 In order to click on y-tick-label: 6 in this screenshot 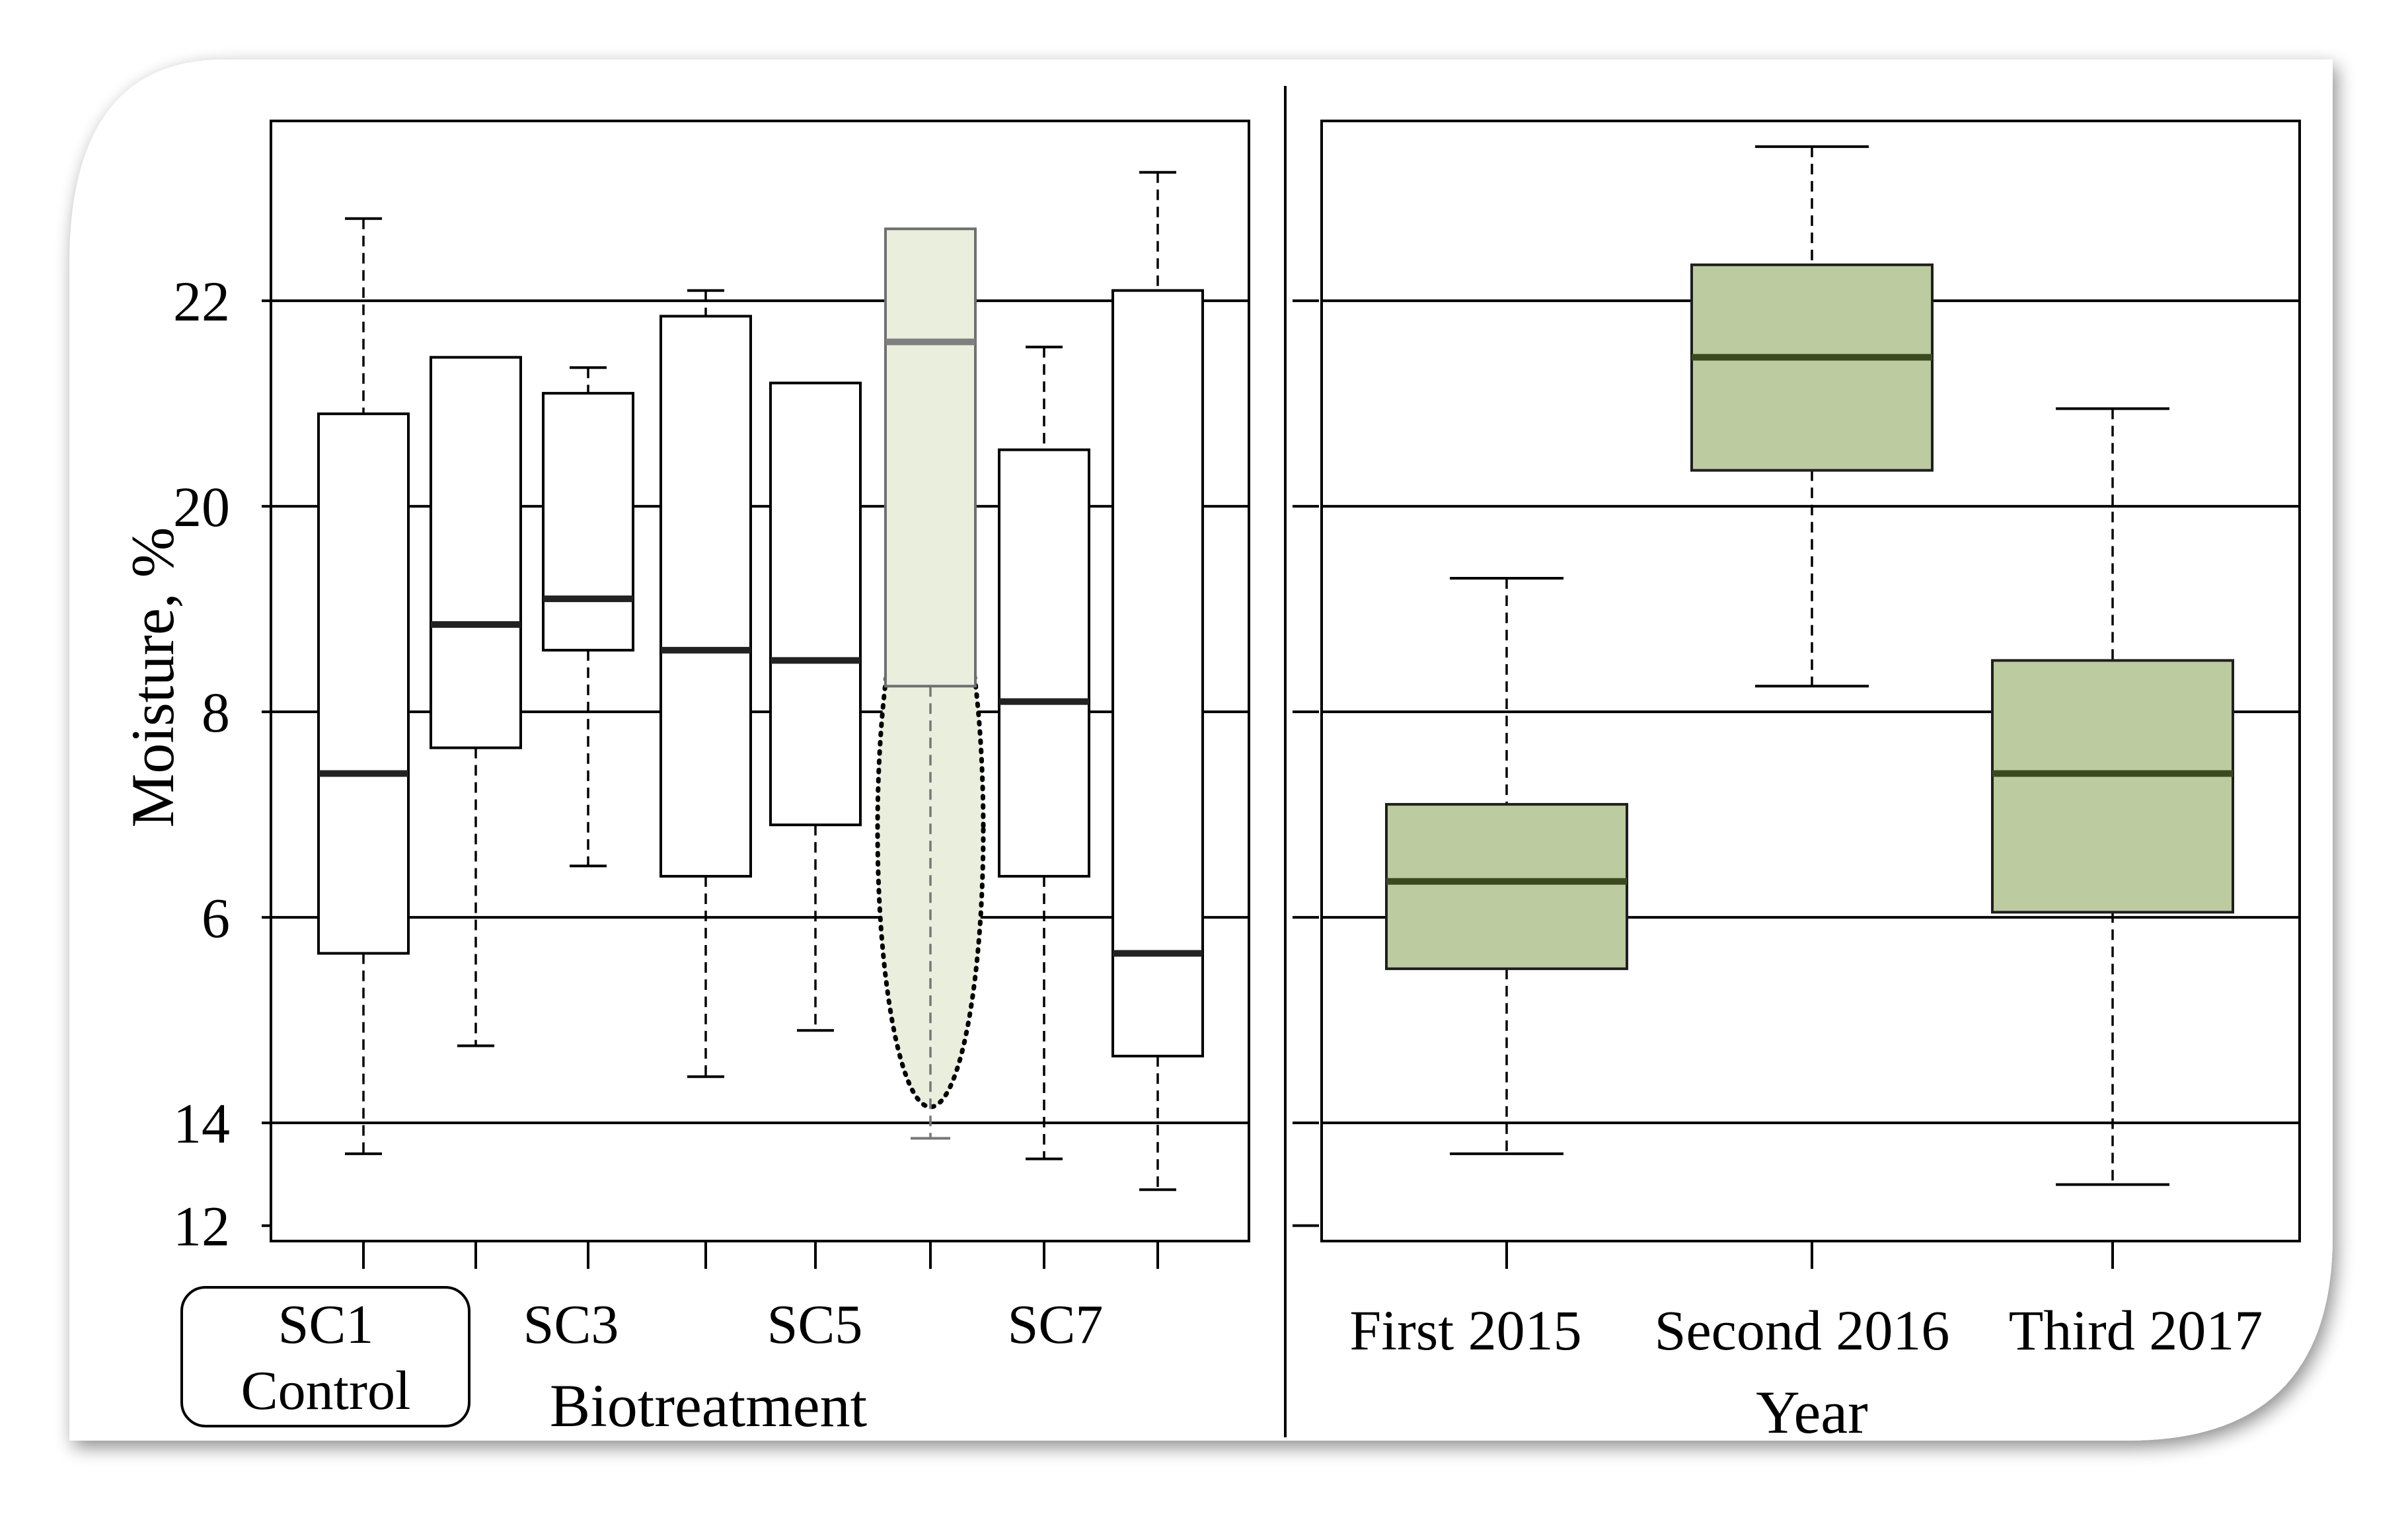, I will do `click(216, 918)`.